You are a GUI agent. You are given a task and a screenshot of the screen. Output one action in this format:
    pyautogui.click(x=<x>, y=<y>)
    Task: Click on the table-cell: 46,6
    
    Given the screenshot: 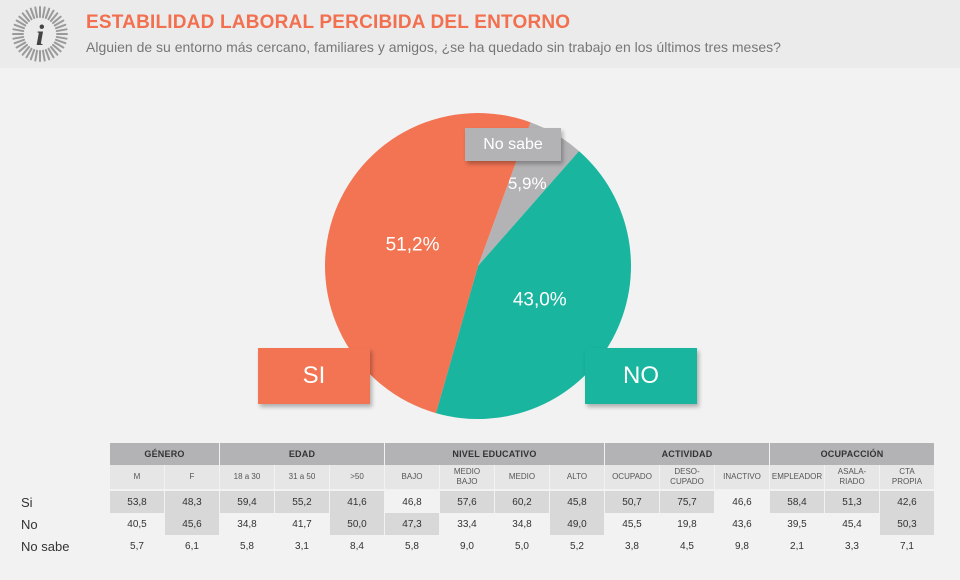 What is the action you would take?
    pyautogui.click(x=742, y=502)
    